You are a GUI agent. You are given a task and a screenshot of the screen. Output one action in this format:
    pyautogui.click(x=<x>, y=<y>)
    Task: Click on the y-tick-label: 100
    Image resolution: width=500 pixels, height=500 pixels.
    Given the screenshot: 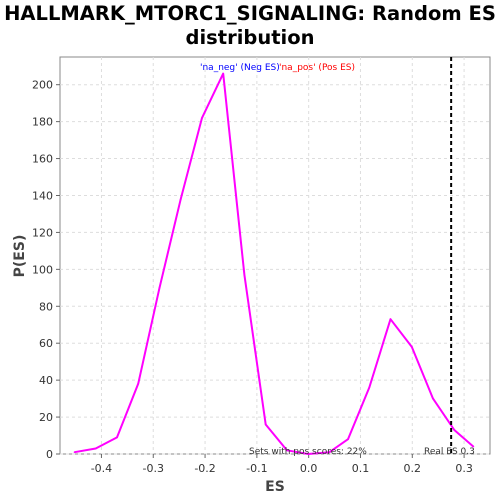 What is the action you would take?
    pyautogui.click(x=42, y=269)
    